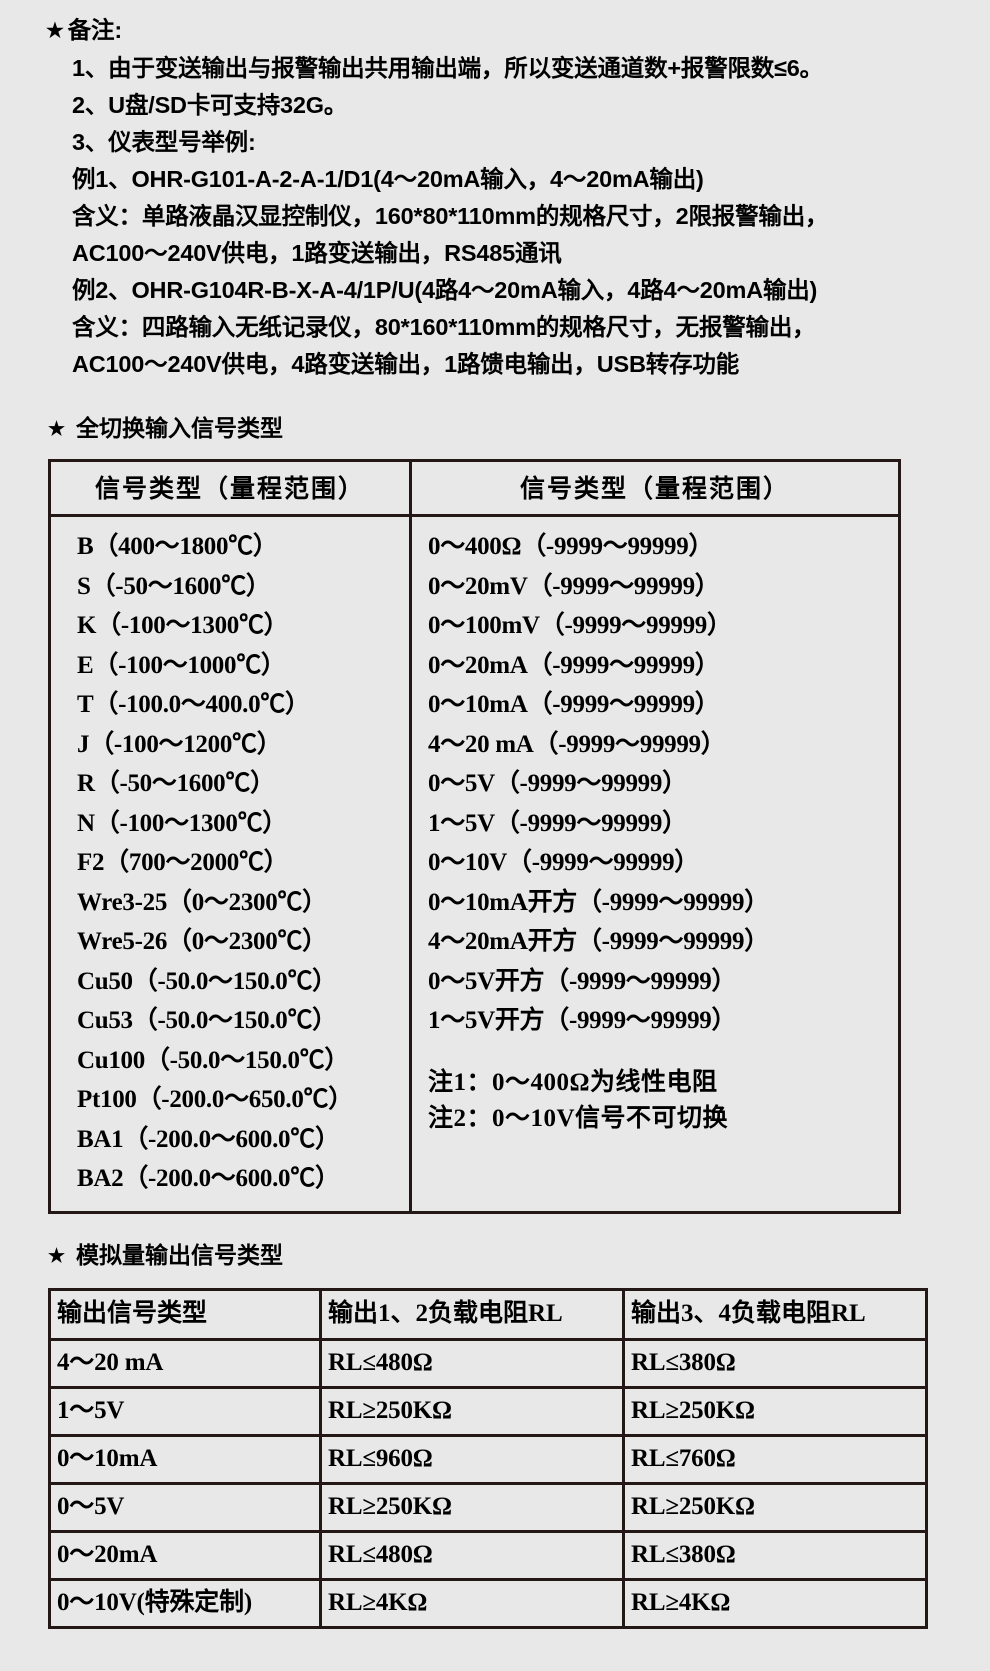  What do you see at coordinates (185, 1603) in the screenshot?
I see `table-cell: 0～10V(特殊定制)` at bounding box center [185, 1603].